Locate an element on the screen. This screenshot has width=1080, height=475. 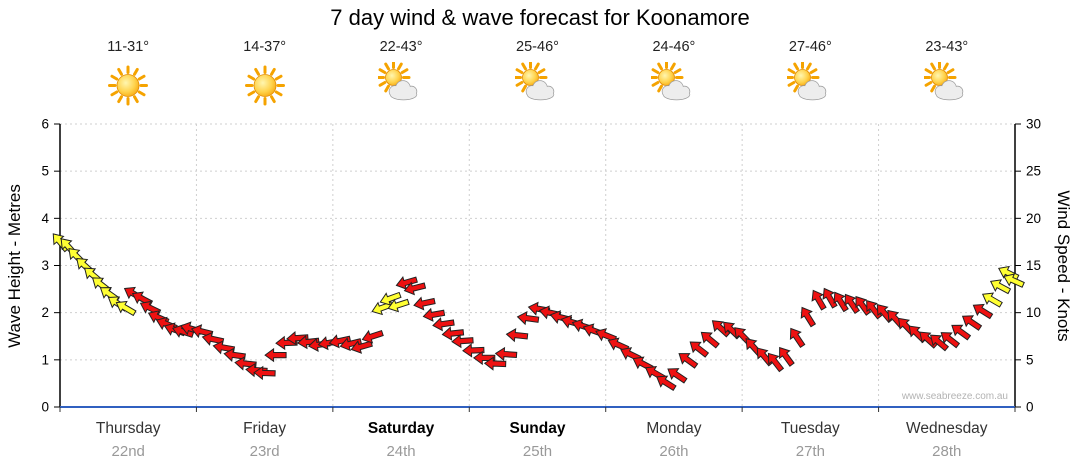
right-tick-label: 15 is located at coordinates (1033, 265).